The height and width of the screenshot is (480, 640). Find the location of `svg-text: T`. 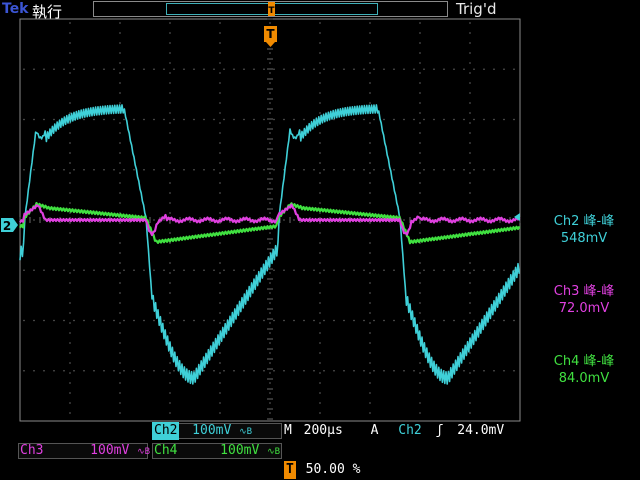

svg-text: T is located at coordinates (271, 11).